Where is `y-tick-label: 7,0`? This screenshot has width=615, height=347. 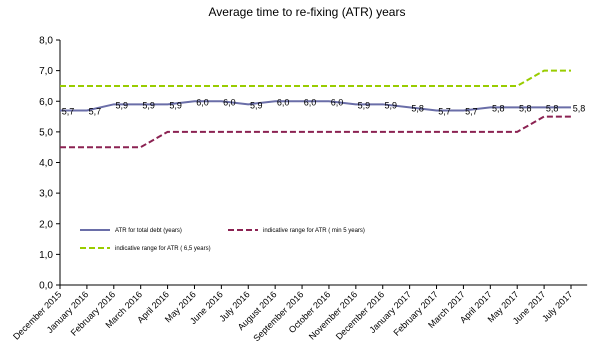 y-tick-label: 7,0 is located at coordinates (46, 71).